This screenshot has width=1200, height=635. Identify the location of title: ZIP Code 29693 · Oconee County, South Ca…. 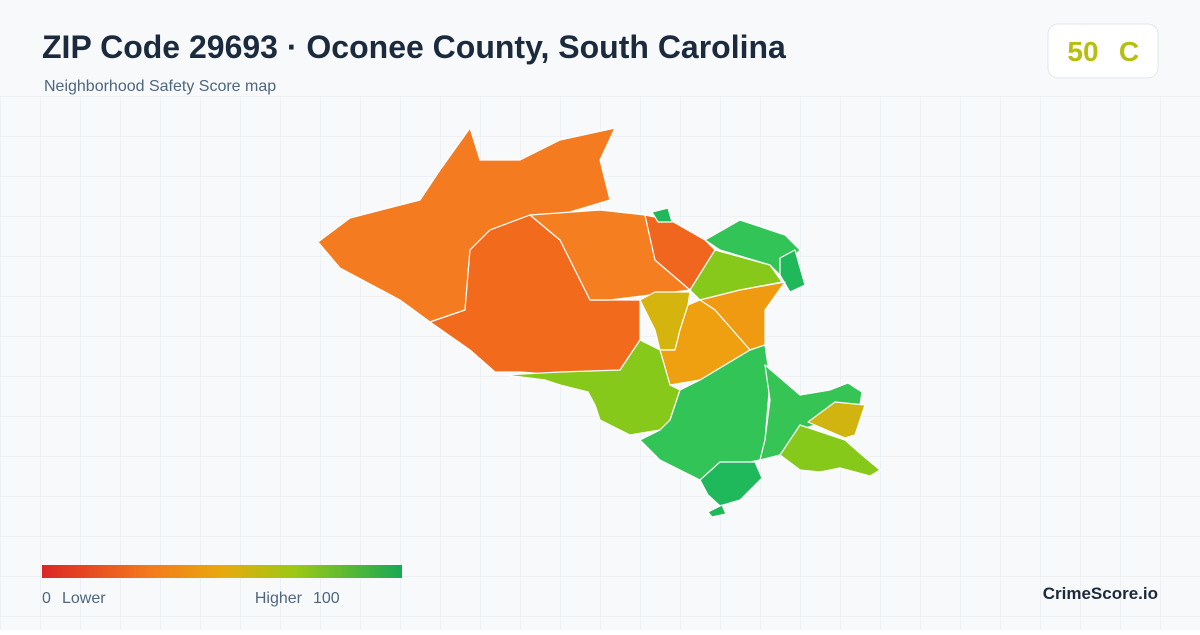
(414, 47).